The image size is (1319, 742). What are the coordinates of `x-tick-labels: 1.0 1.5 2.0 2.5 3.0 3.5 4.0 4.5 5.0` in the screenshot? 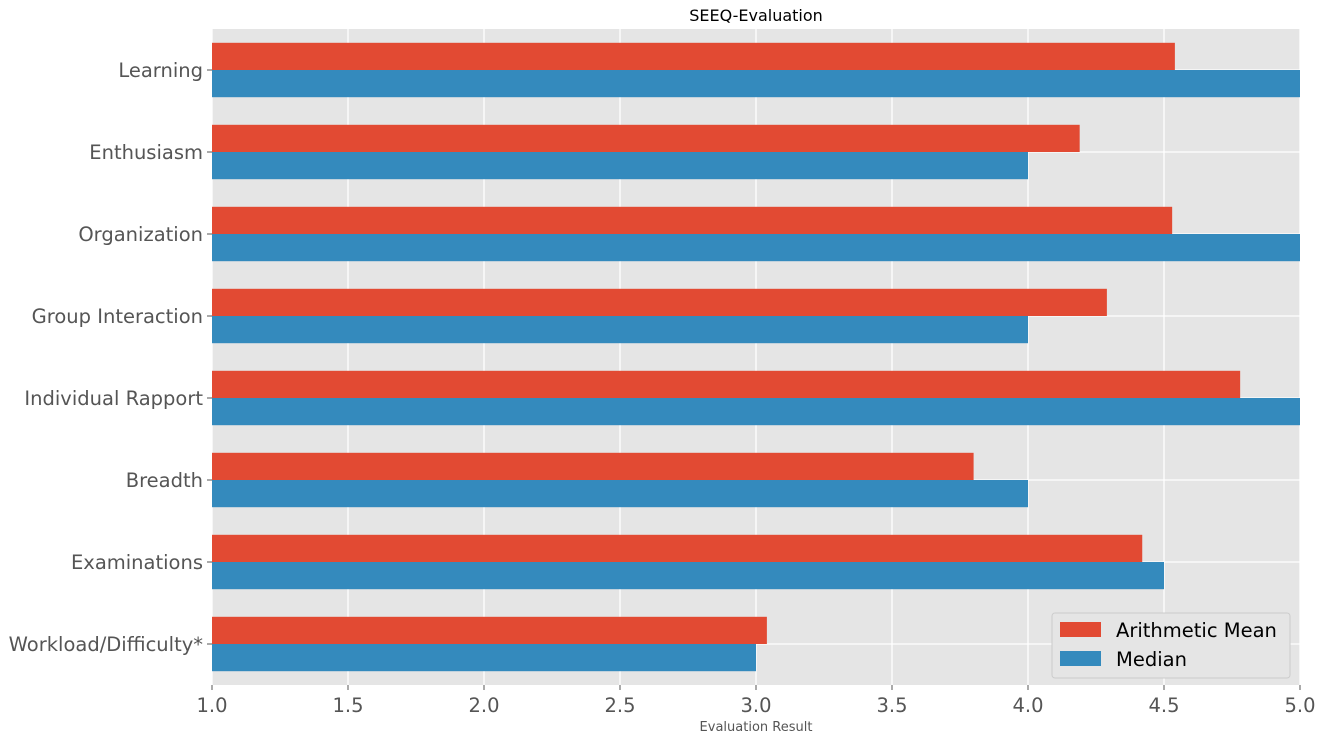 It's located at (756, 701).